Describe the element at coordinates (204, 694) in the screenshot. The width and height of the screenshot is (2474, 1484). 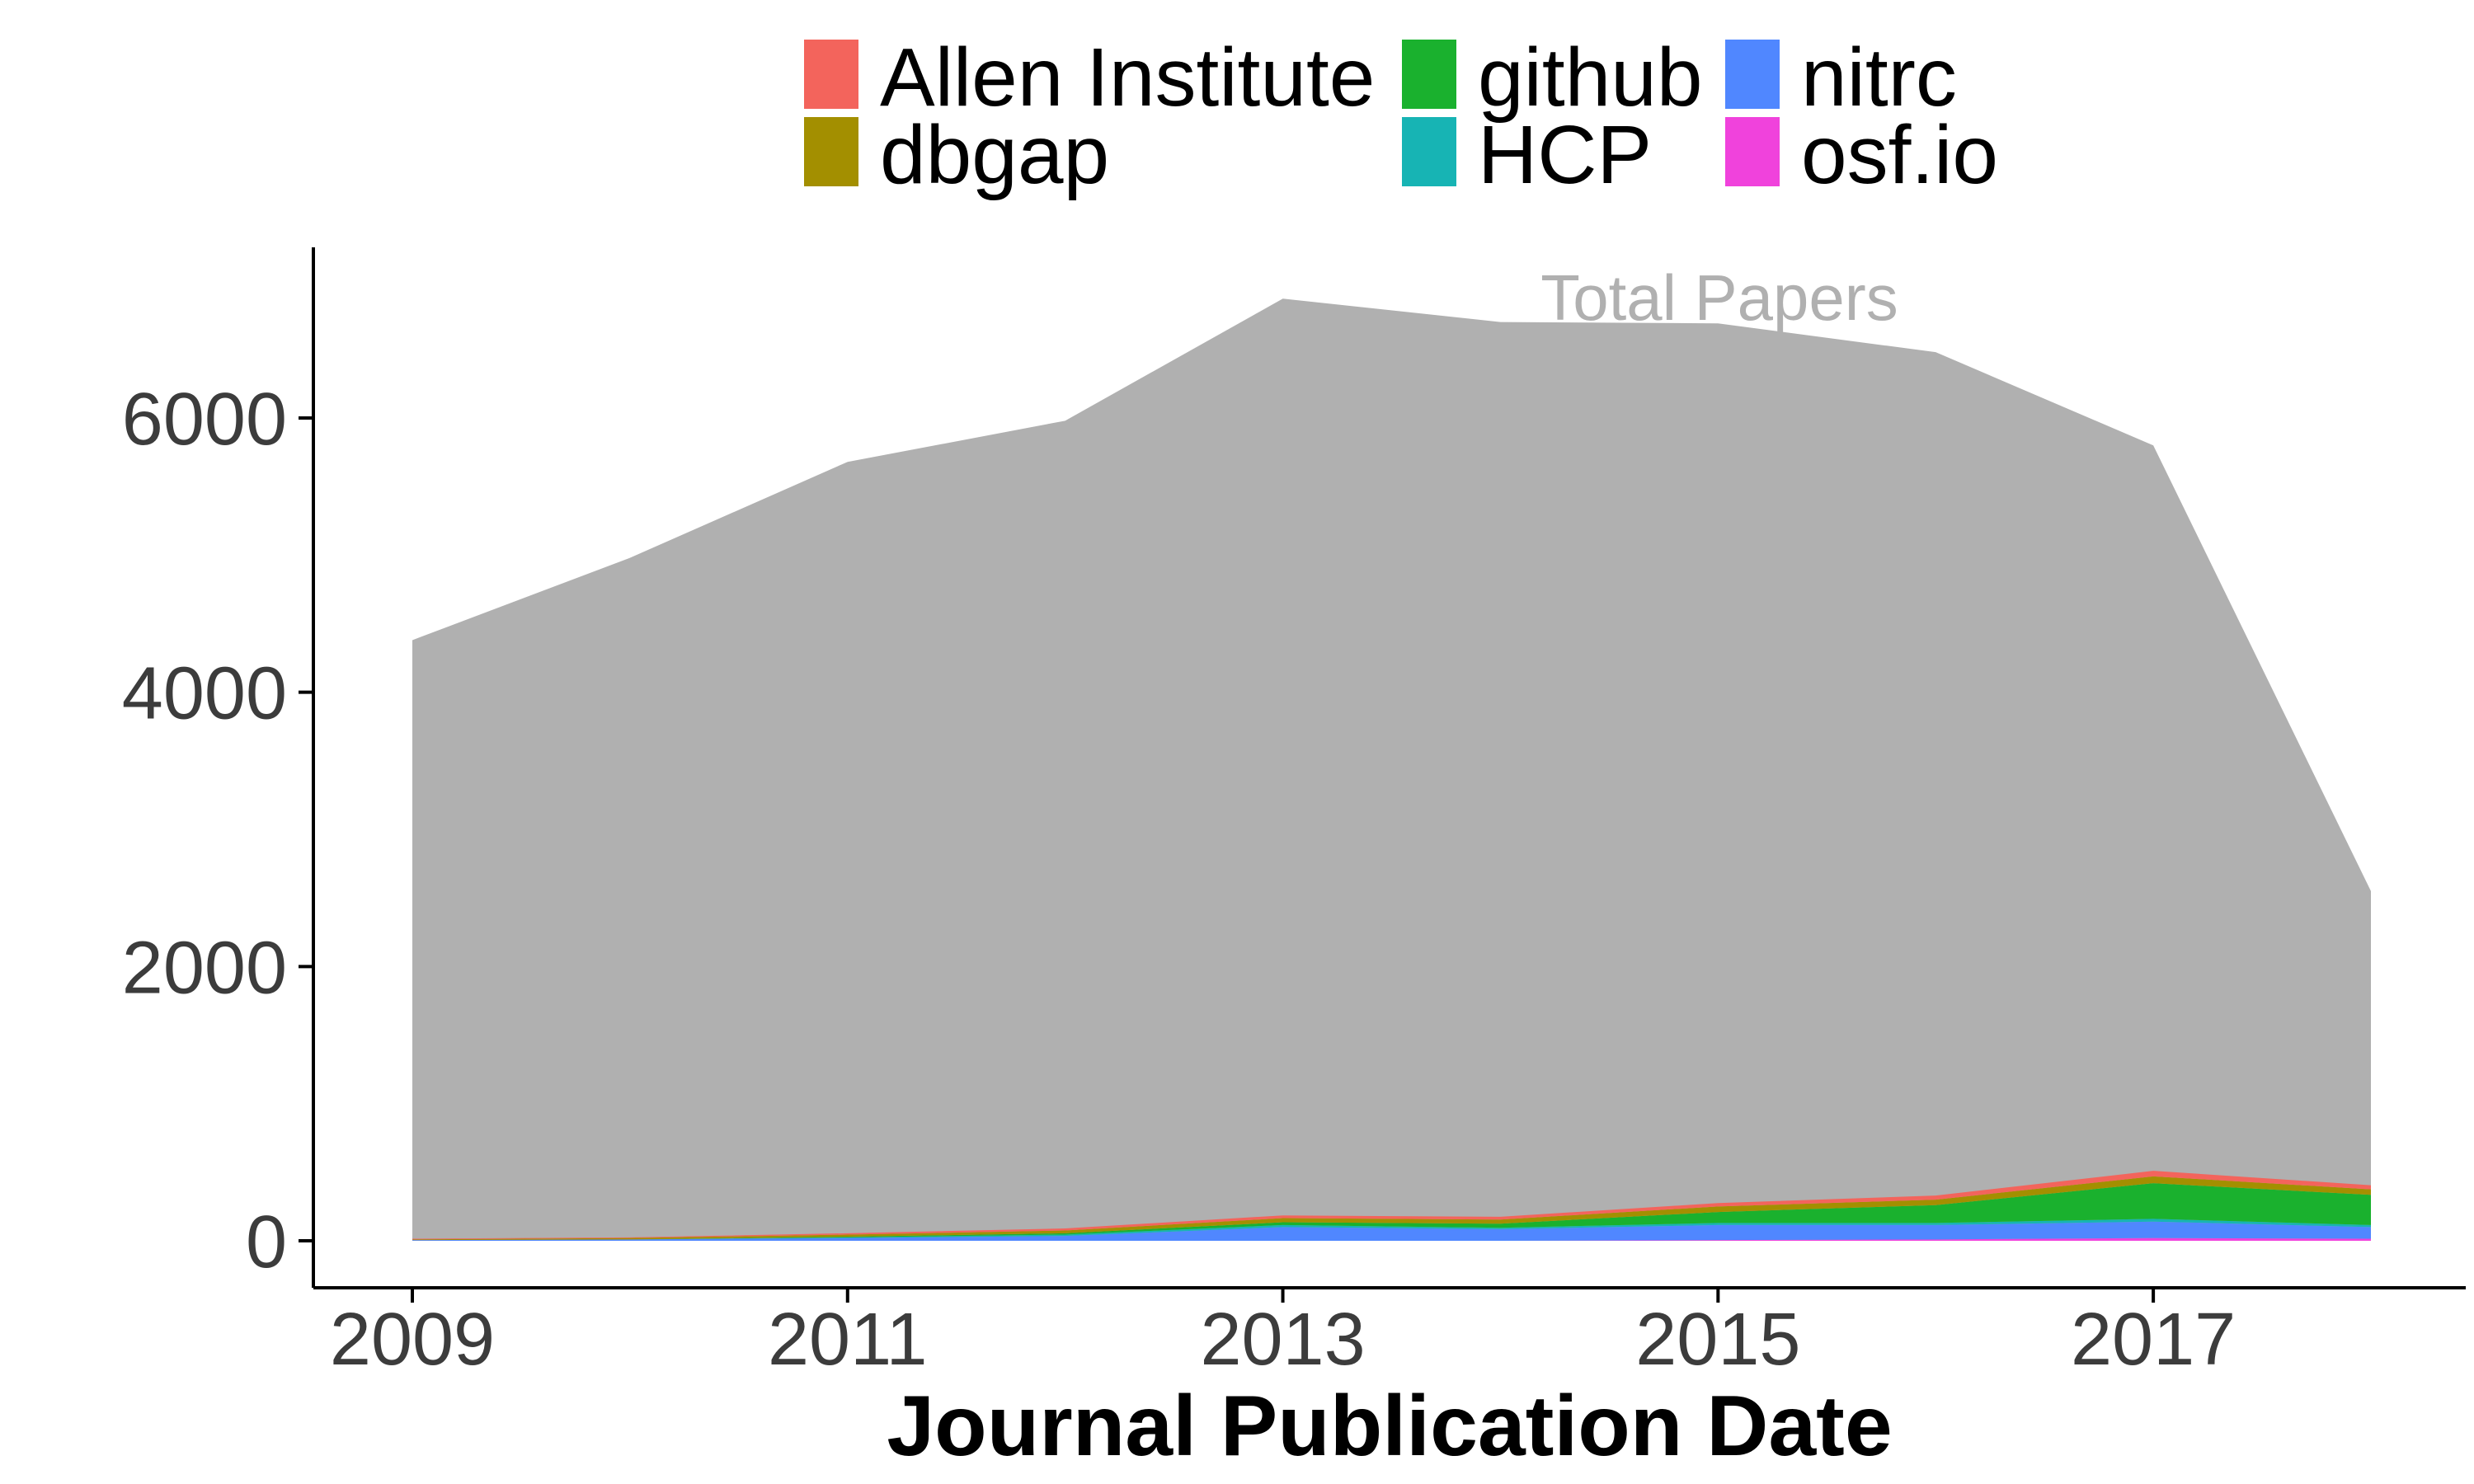
I see `y-tick-label: 4000` at that location.